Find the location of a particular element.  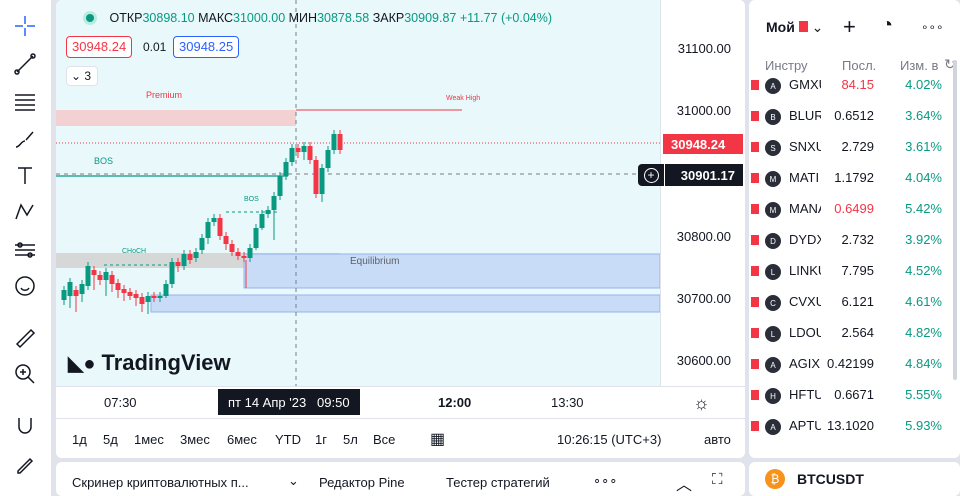

brush-icon is located at coordinates (25, 140).